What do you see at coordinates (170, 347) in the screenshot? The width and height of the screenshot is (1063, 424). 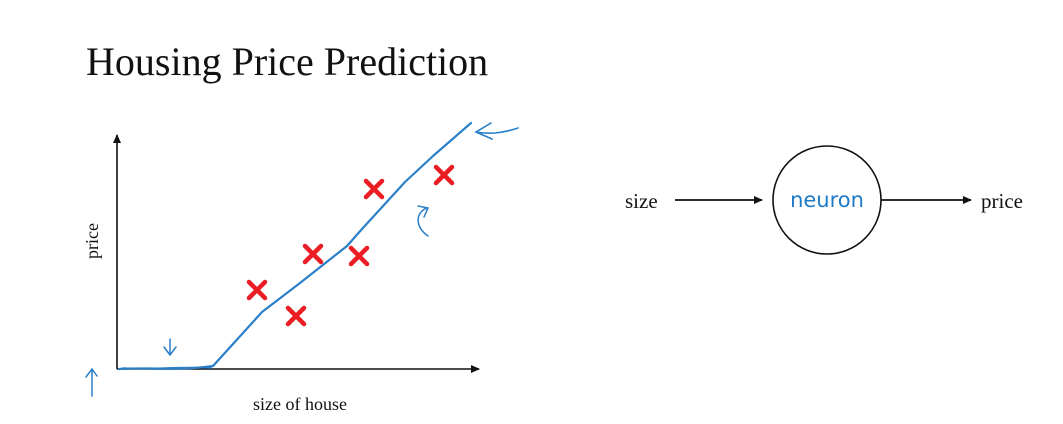 I see `down-arrow-annotation-icon` at bounding box center [170, 347].